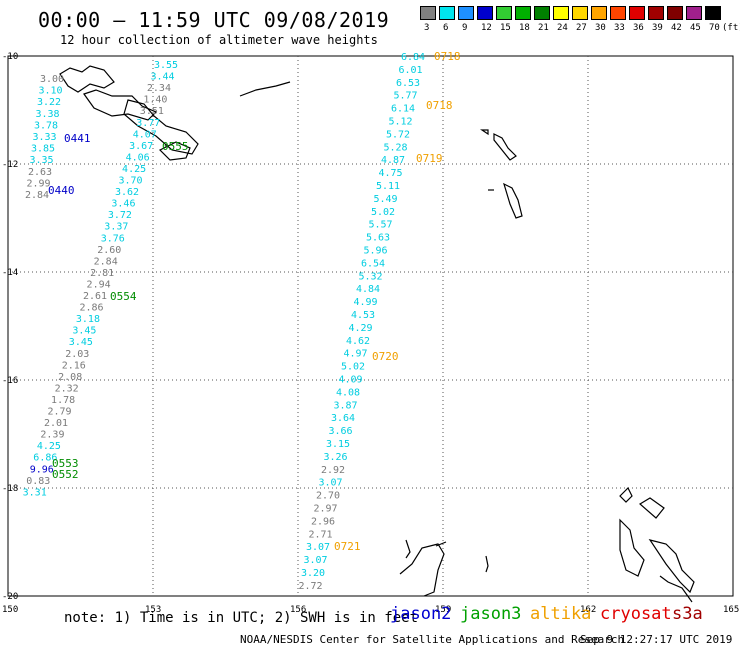 The height and width of the screenshot is (650, 740). I want to click on swh-value-east: 5.72, so click(398, 134).